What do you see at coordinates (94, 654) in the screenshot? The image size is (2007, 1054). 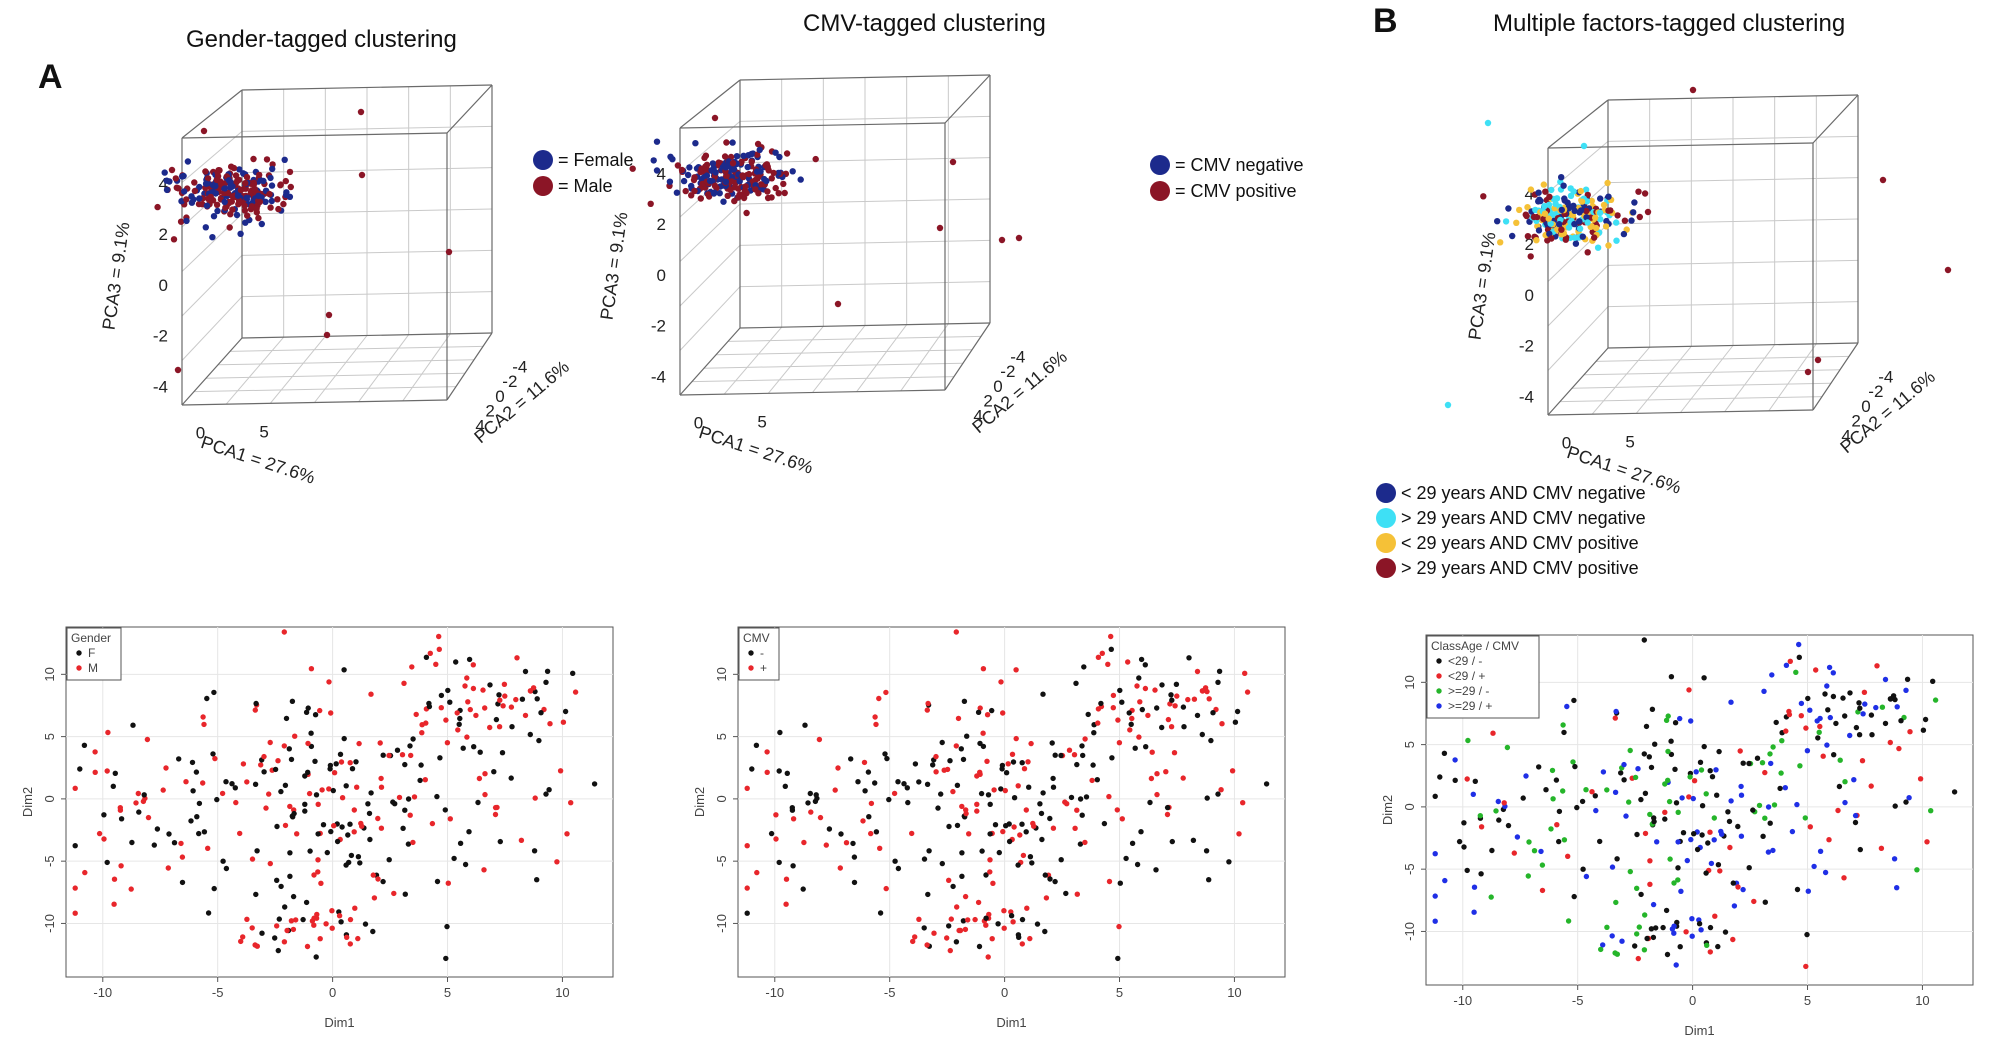 I see `legend-box` at bounding box center [94, 654].